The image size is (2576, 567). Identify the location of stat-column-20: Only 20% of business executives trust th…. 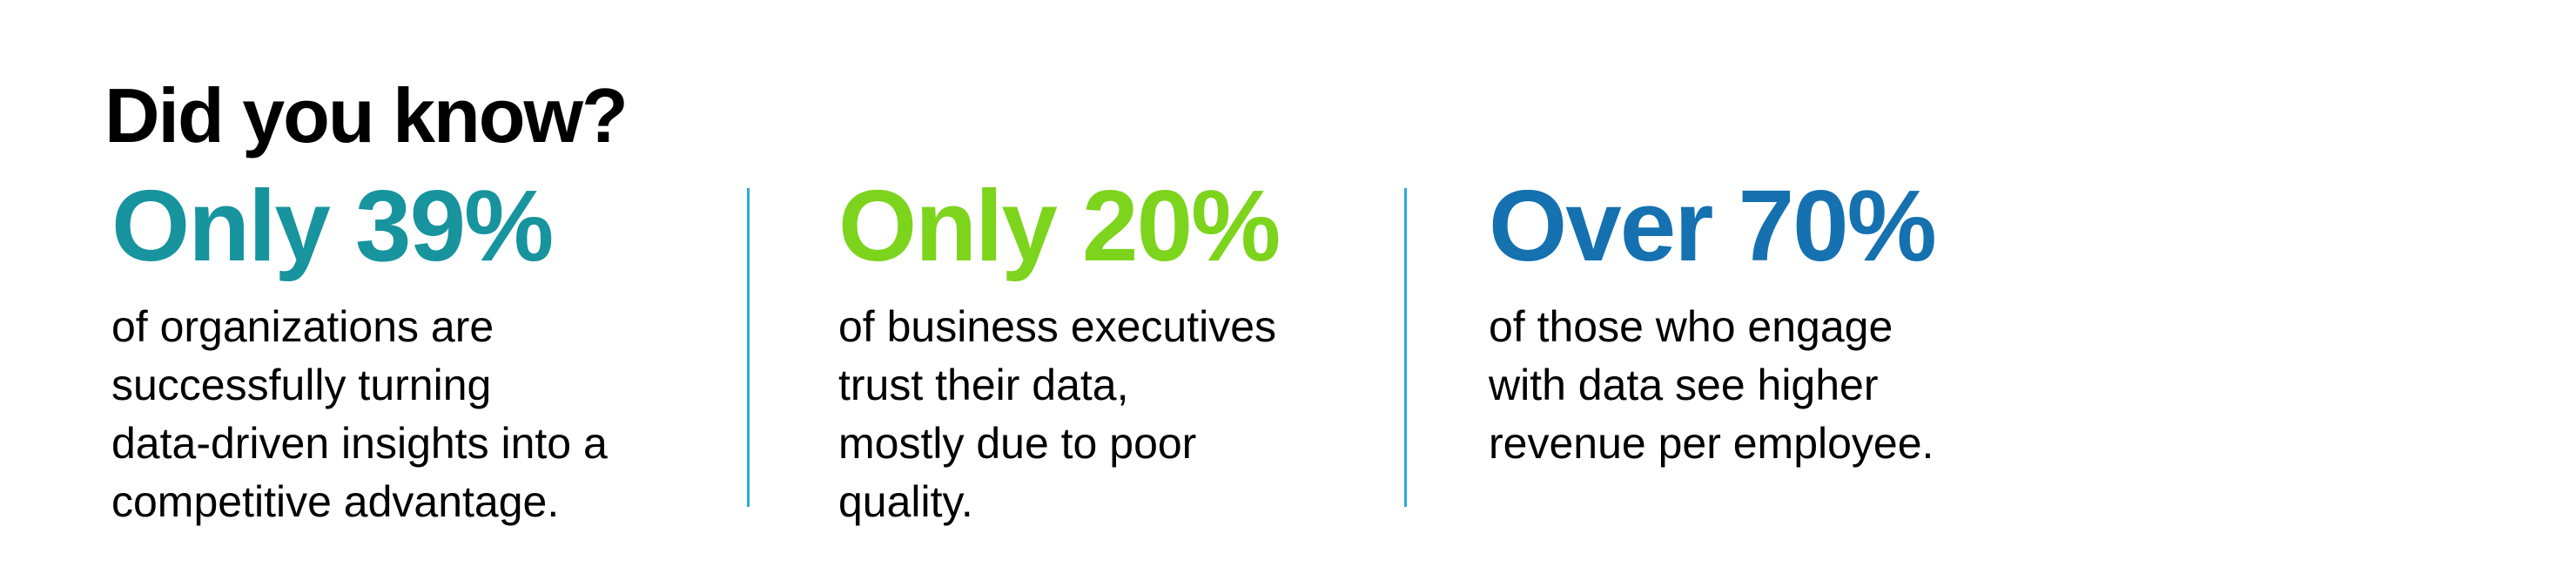
(1108, 350).